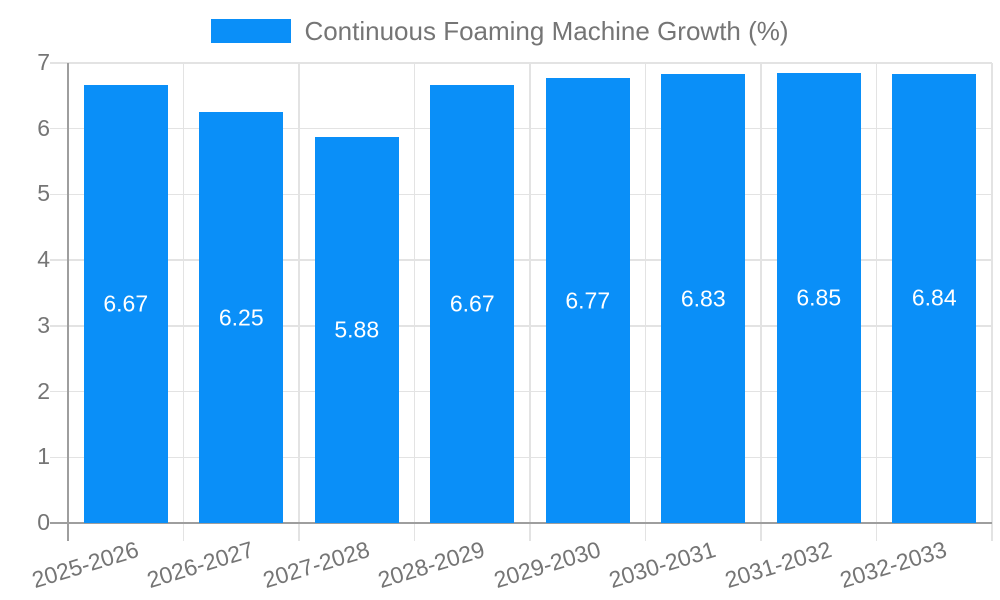 The image size is (1000, 600). I want to click on legend-label: Continuous Foaming Machine Growth (%), so click(546, 30).